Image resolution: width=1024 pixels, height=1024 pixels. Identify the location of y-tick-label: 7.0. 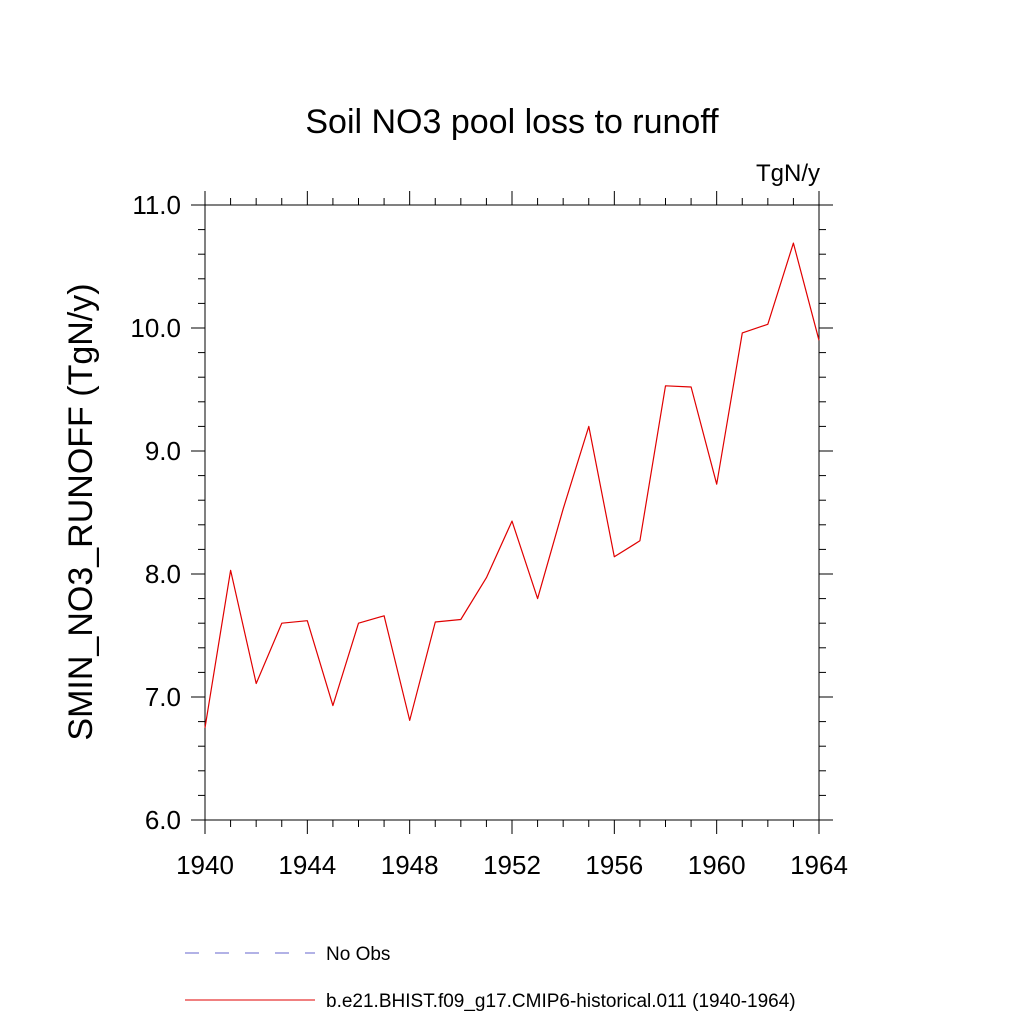
(163, 697).